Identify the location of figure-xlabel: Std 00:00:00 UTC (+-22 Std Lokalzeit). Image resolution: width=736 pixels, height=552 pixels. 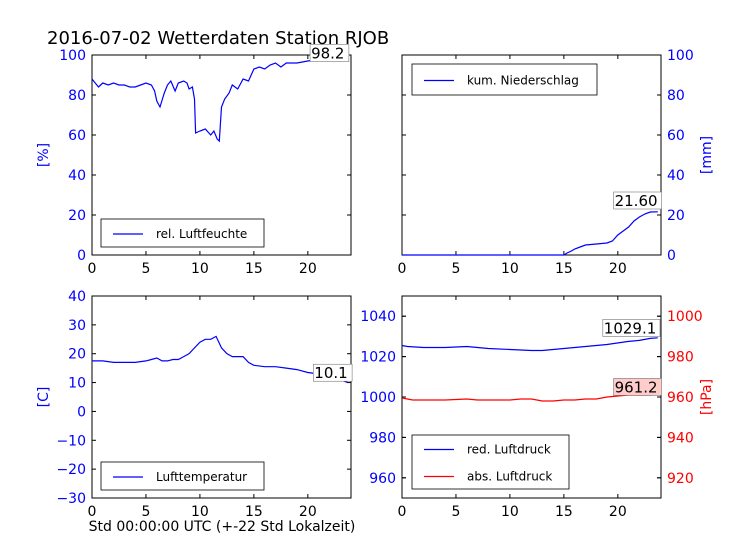
(222, 527).